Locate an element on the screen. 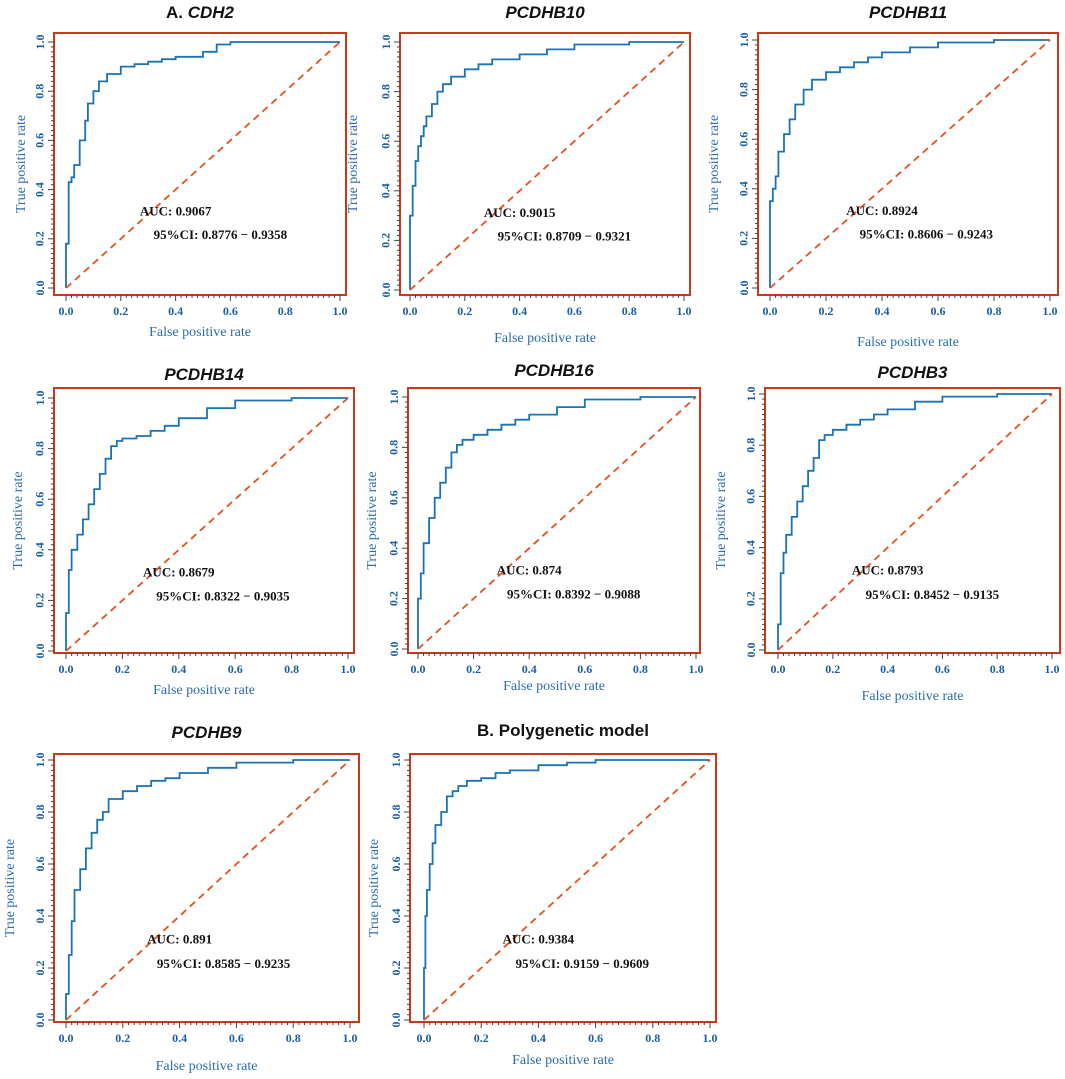  panel-title-prefix: A. is located at coordinates (177, 12).